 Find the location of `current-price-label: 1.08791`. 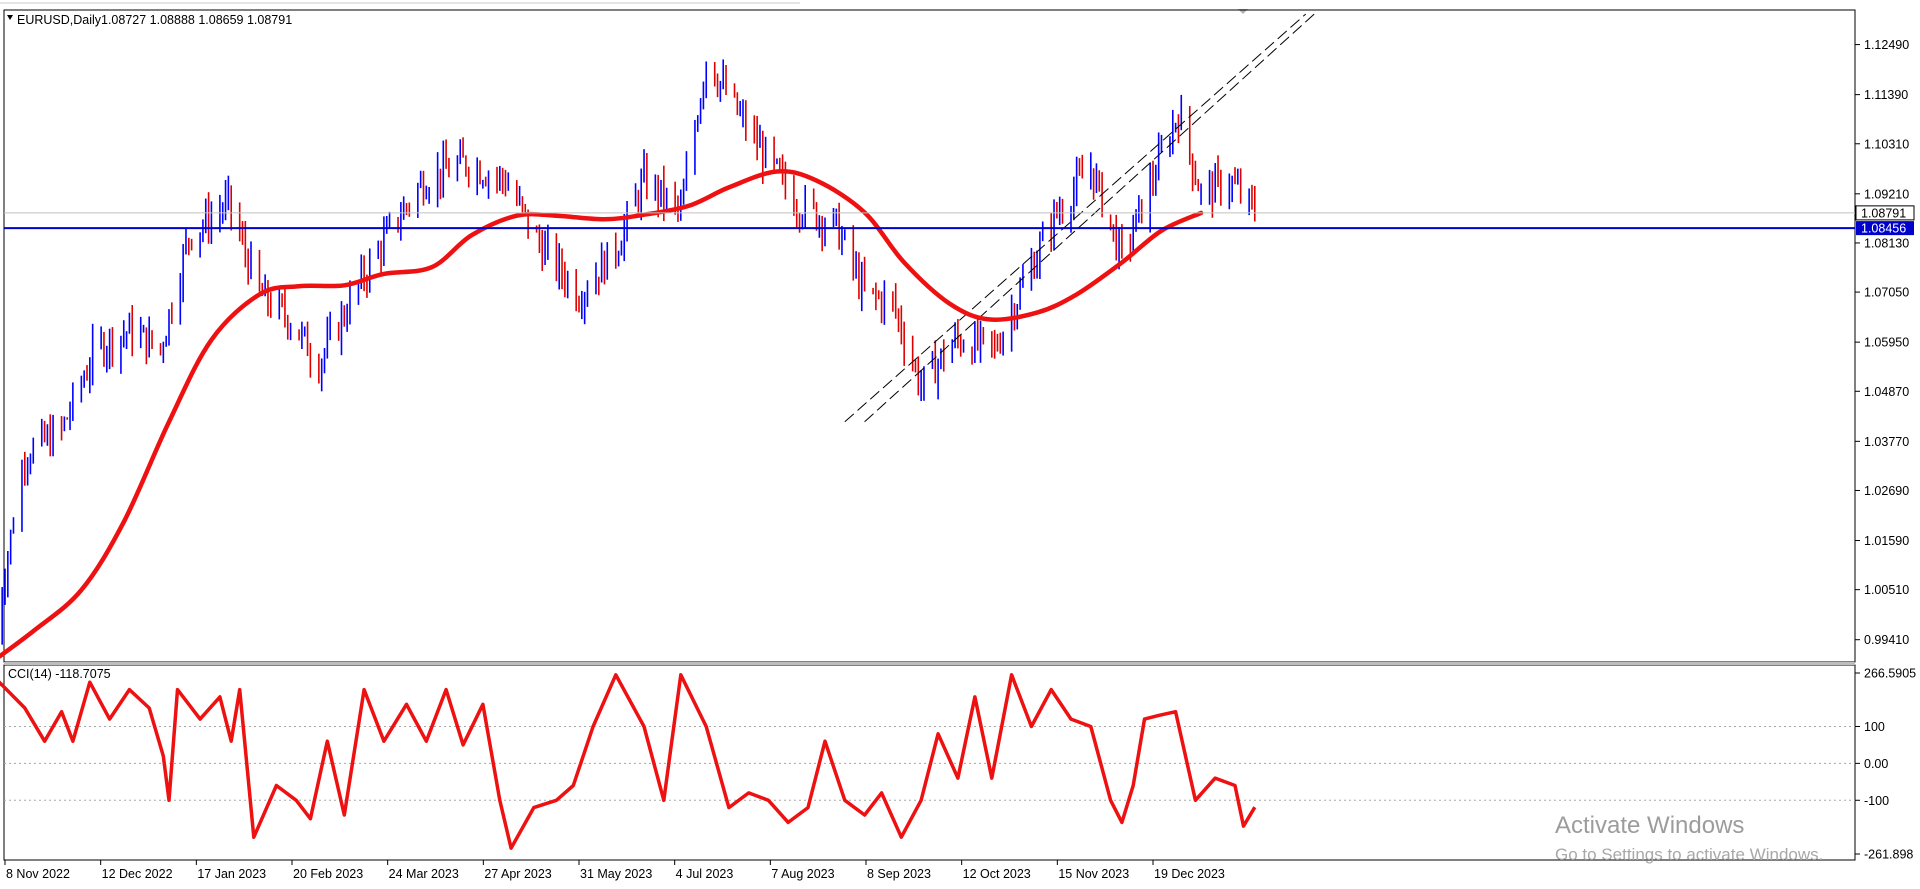

current-price-label: 1.08791 is located at coordinates (1883, 213).